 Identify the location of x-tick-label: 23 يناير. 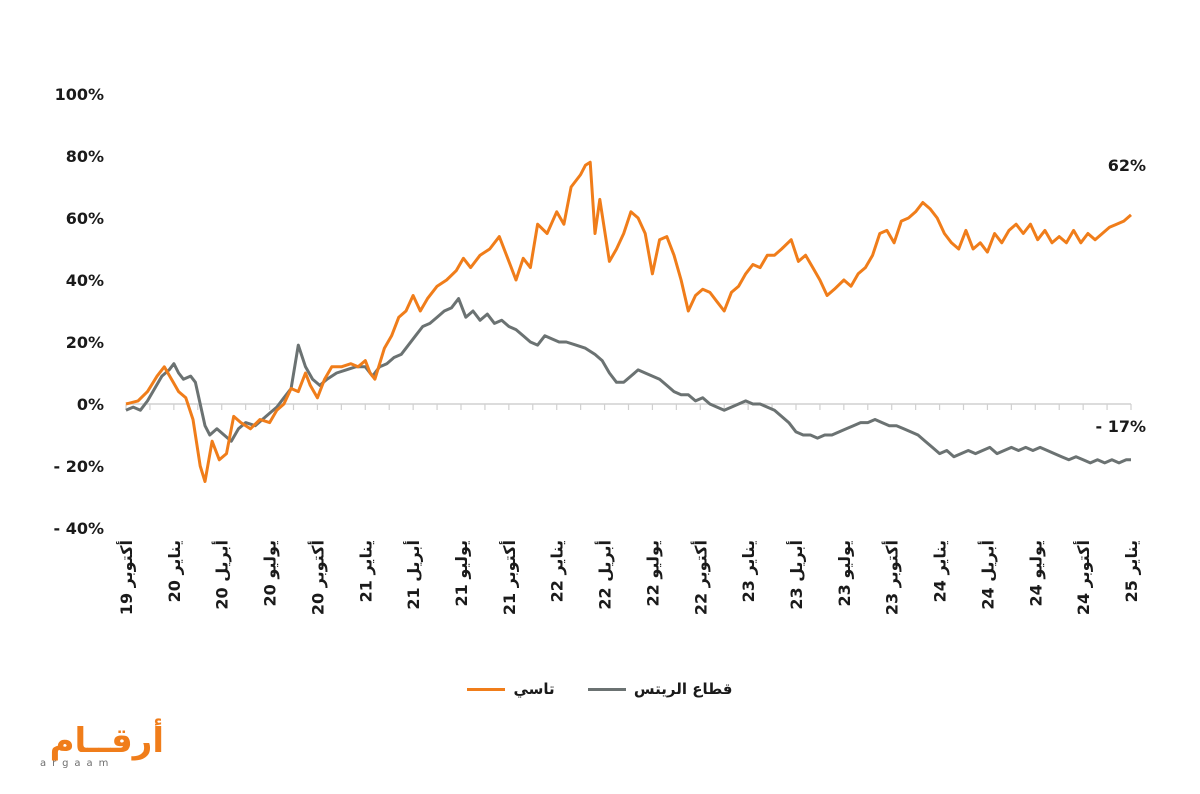
(748, 571).